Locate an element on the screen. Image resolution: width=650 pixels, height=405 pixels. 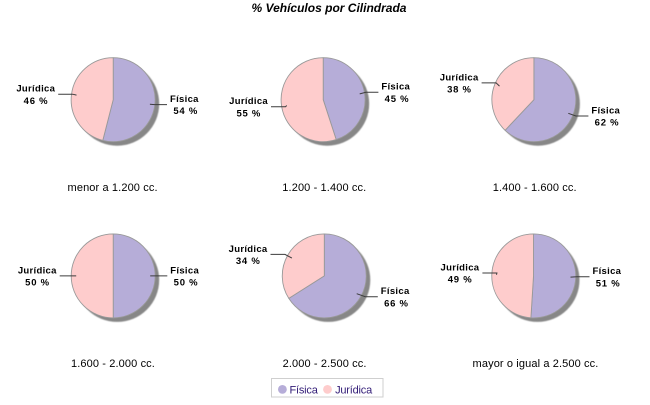
svg-text: mayor o igual a 2.500 cc. is located at coordinates (536, 364).